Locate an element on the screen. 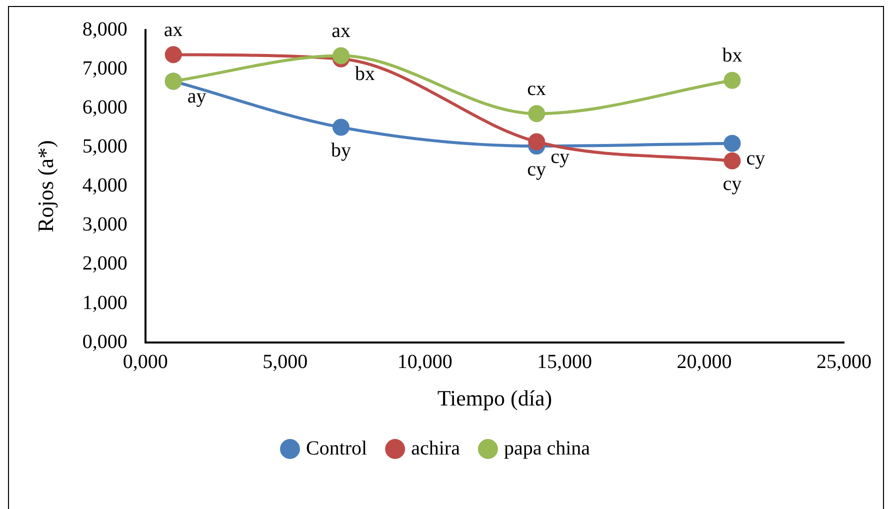 Image resolution: width=894 pixels, height=509 pixels. data-label: by is located at coordinates (341, 151).